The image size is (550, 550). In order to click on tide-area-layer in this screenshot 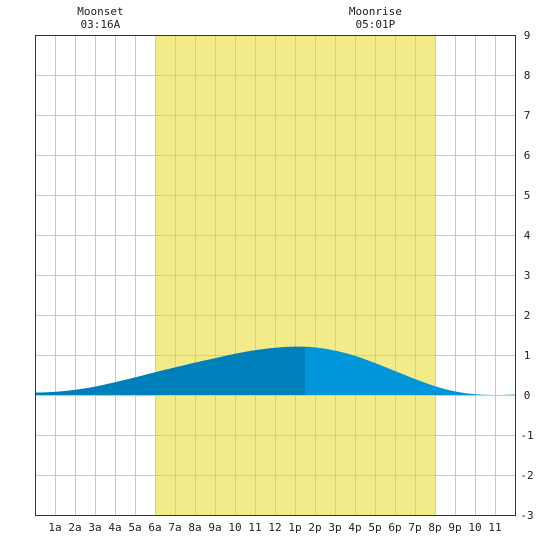, I will do `click(275, 371)`.